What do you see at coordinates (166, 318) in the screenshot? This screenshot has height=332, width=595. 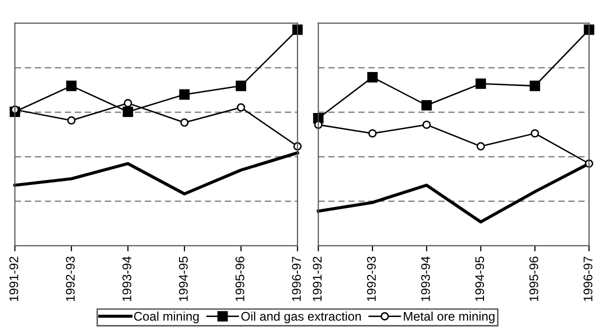 I see `legend-label: Coal mining` at bounding box center [166, 318].